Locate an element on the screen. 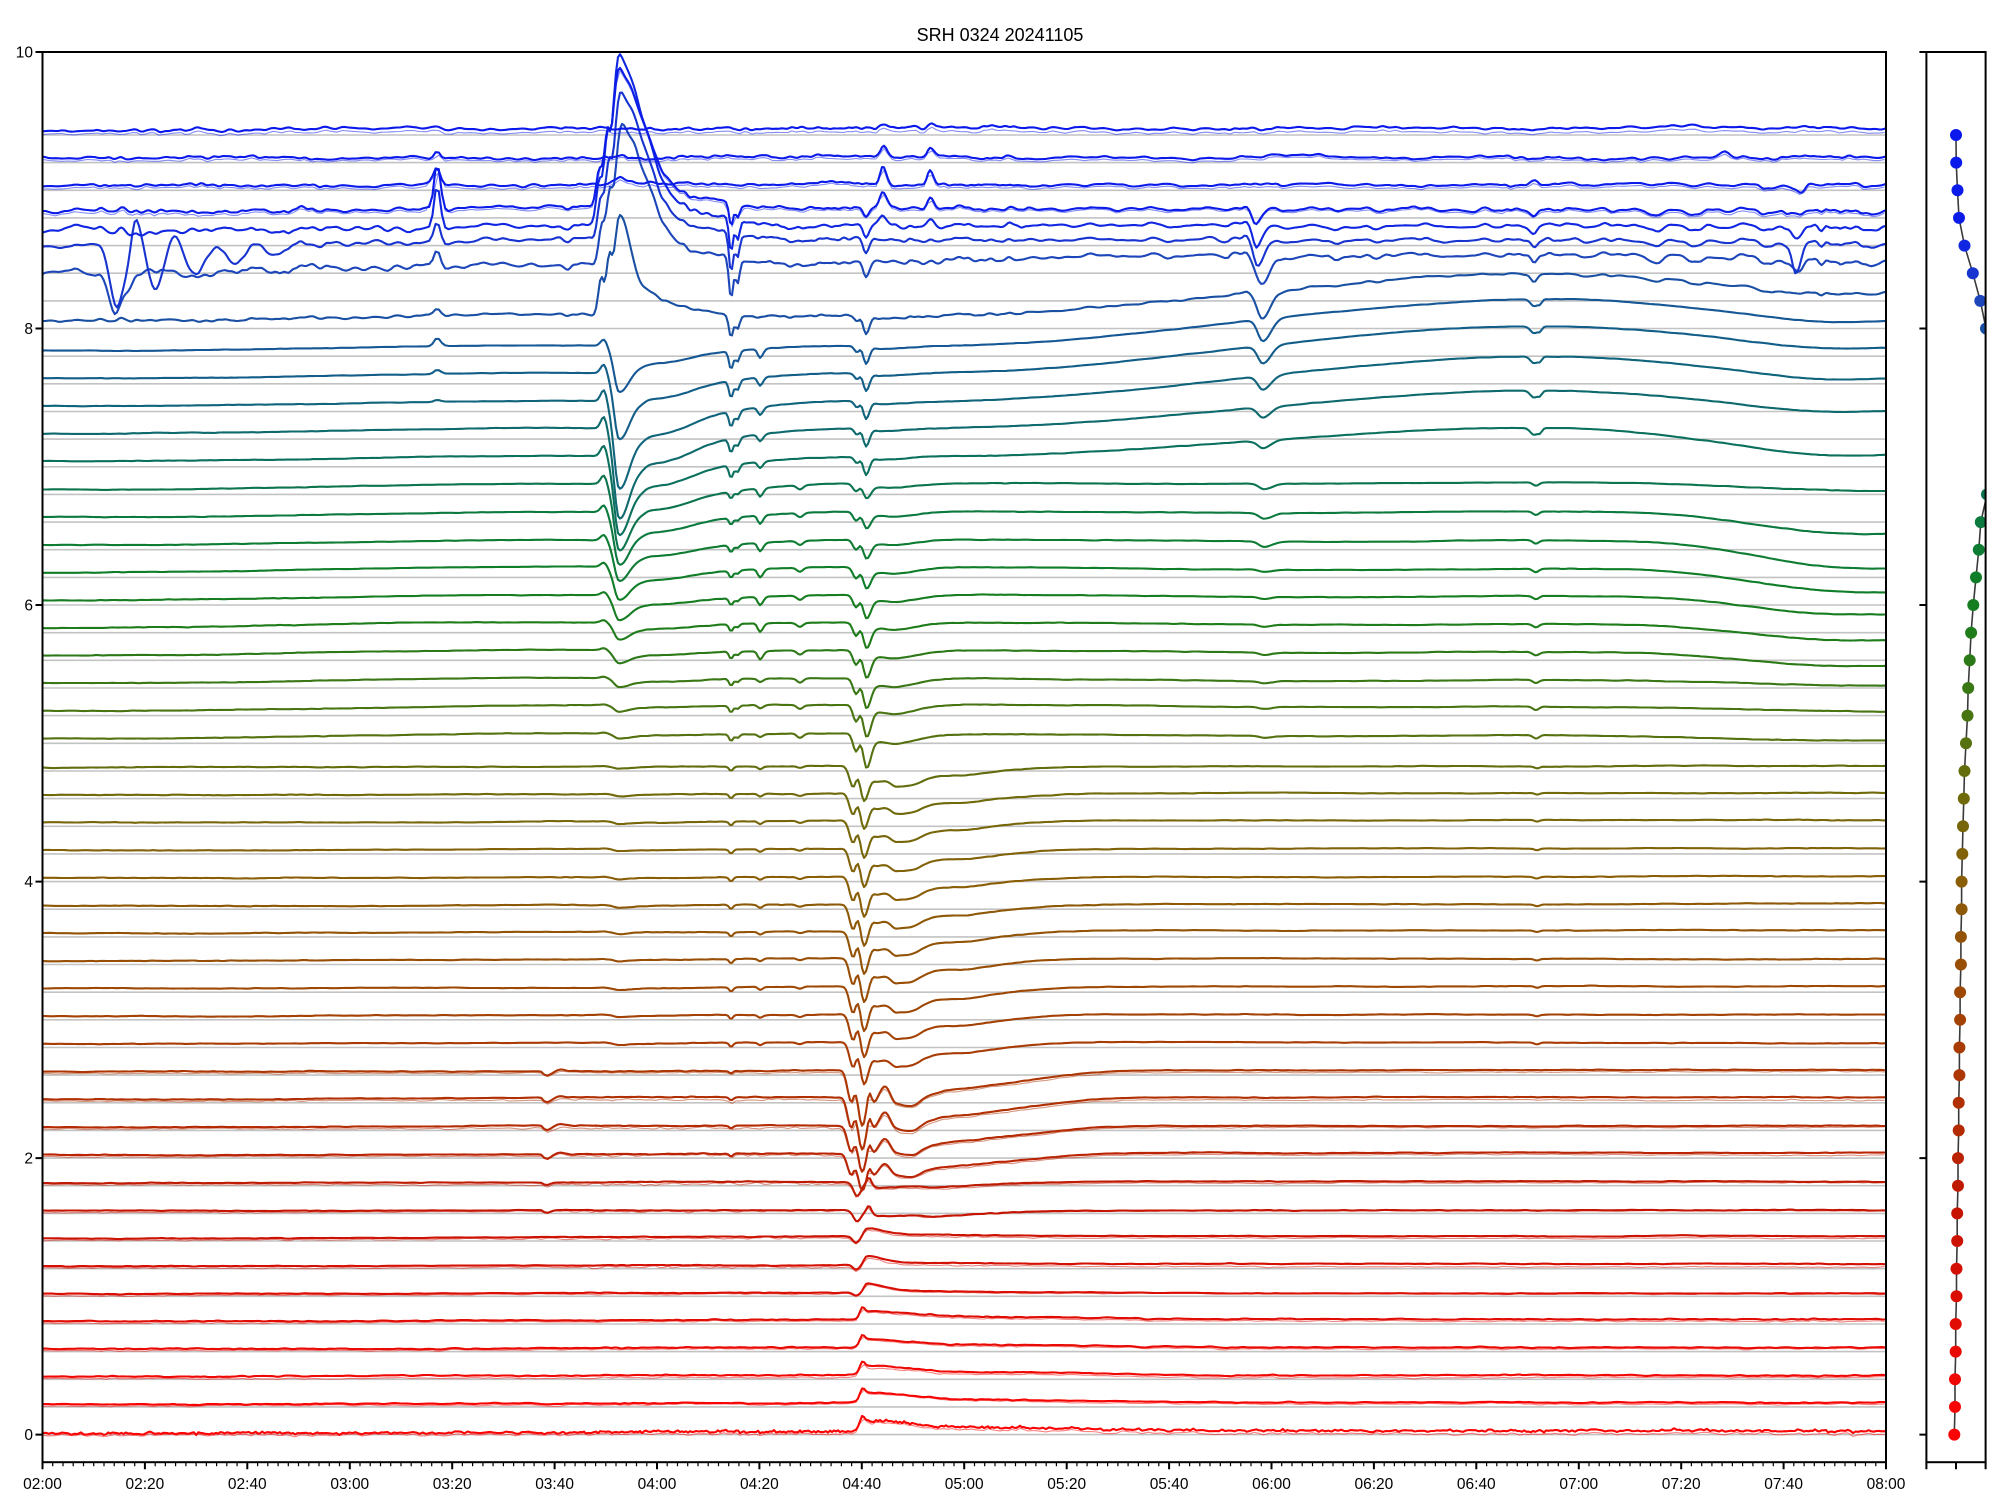 This screenshot has width=2000, height=1500. svg-text: SRH 0324 20241105 is located at coordinates (1000, 35).